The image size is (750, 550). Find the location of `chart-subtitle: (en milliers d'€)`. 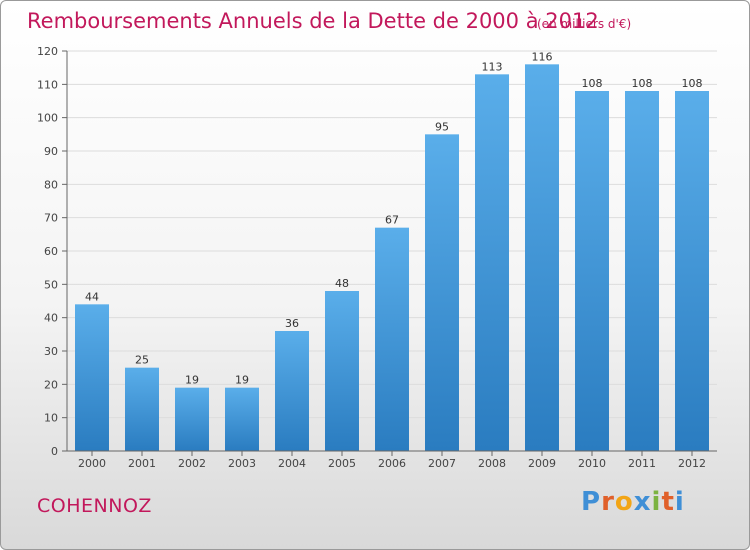

chart-subtitle: (en milliers d'€) is located at coordinates (584, 24).